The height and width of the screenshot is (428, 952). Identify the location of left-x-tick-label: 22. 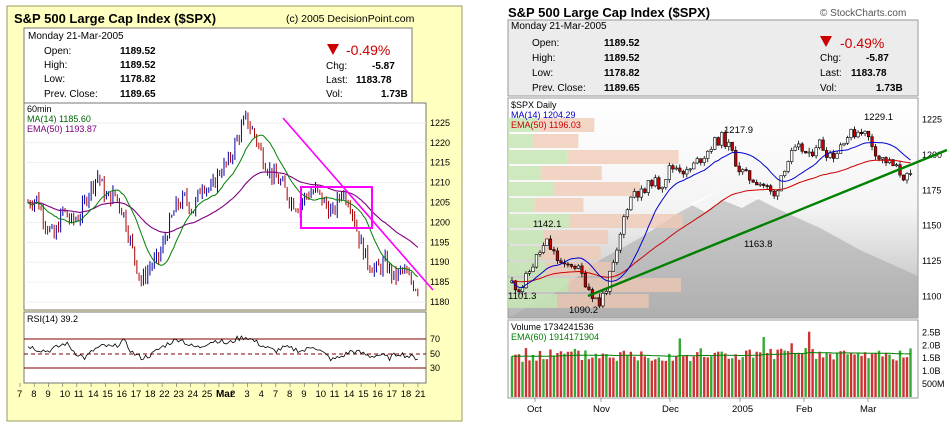
(164, 394).